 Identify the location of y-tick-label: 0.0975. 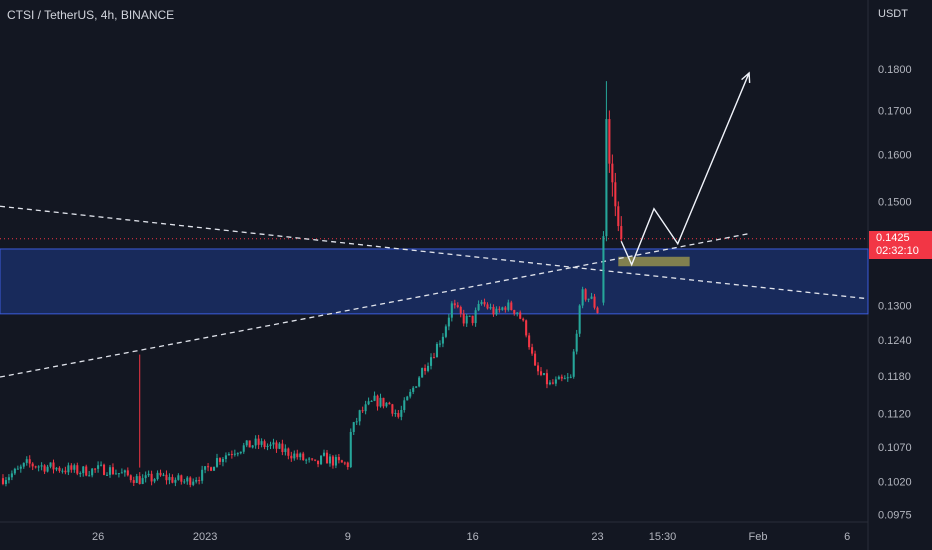
(895, 516).